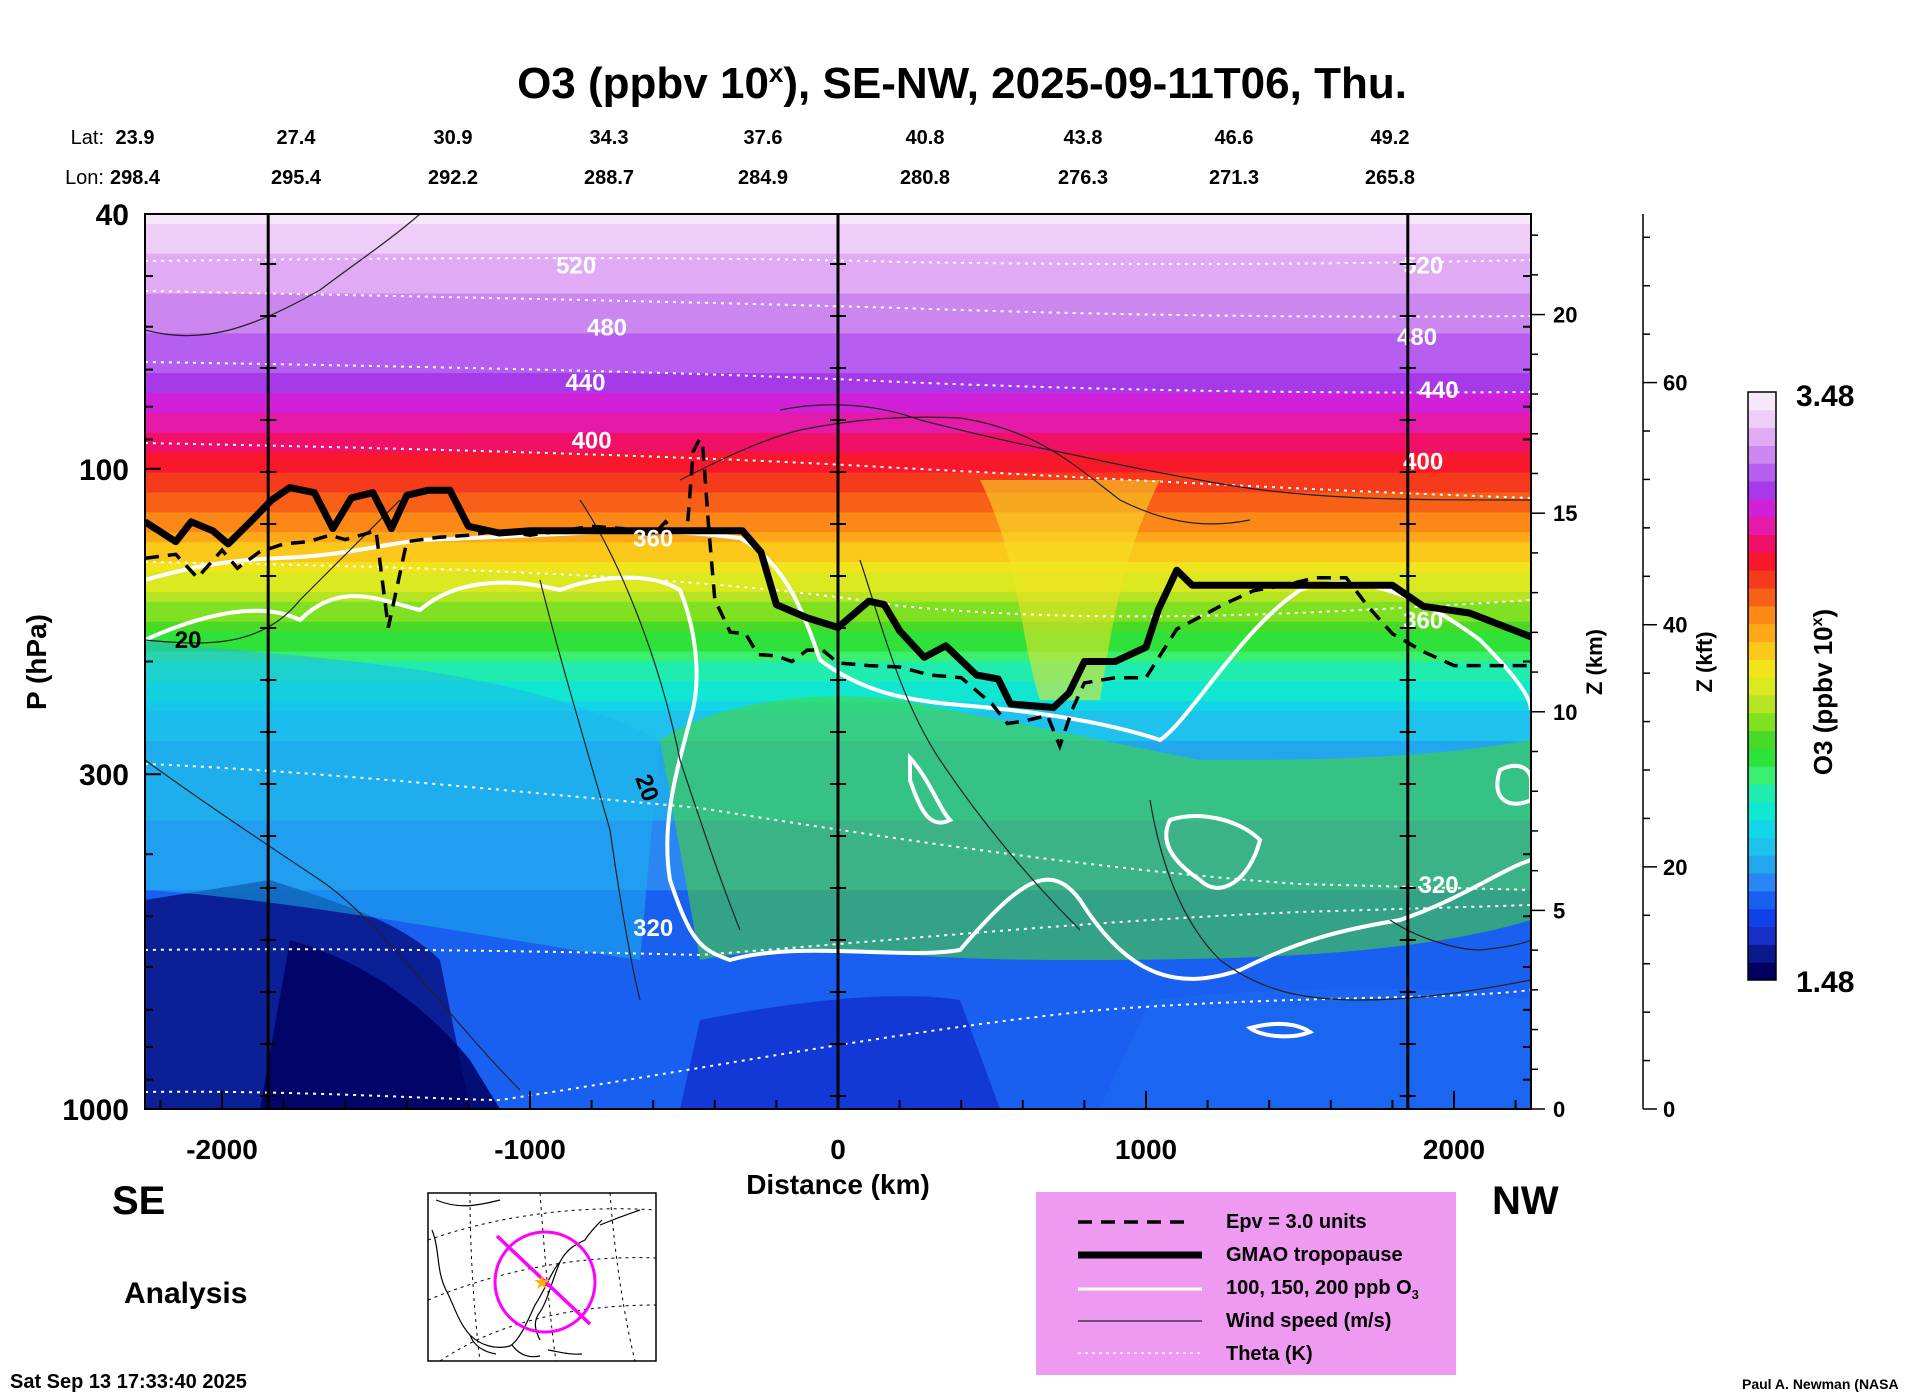  I want to click on wind-contour-label: 20, so click(188, 640).